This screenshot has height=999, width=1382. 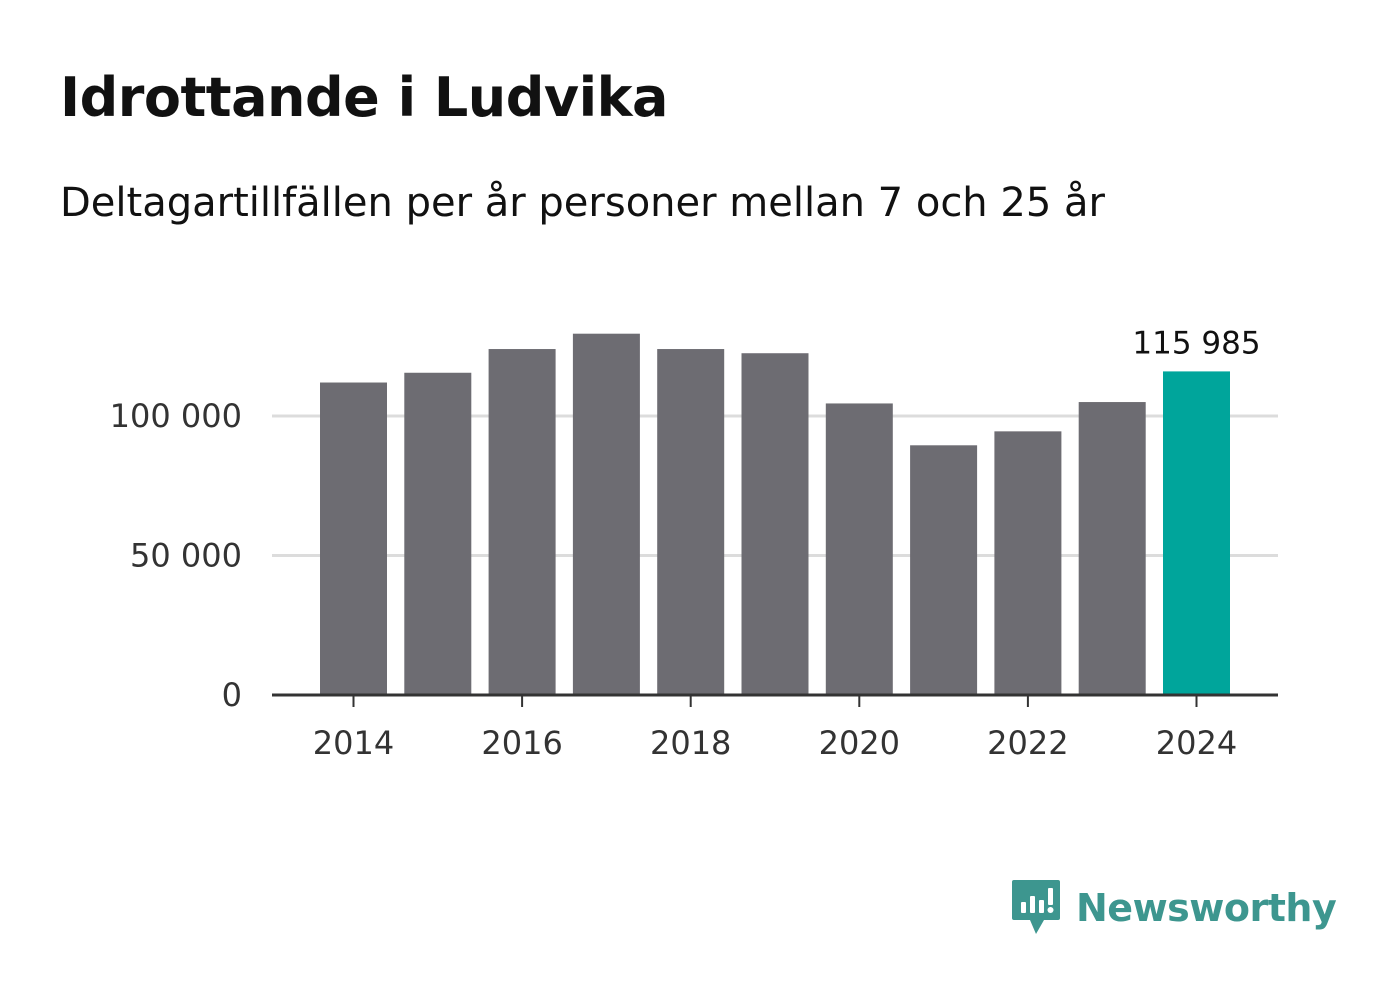 I want to click on bar-2018, so click(x=691, y=522).